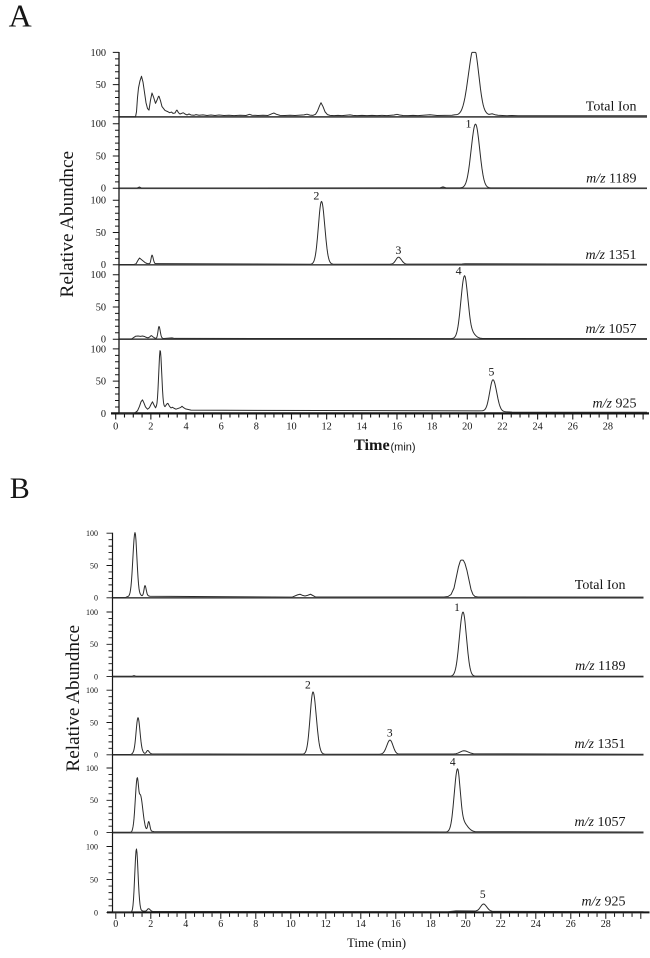 The width and height of the screenshot is (650, 958). Describe the element at coordinates (403, 448) in the screenshot. I see `svg-text: (min)` at that location.